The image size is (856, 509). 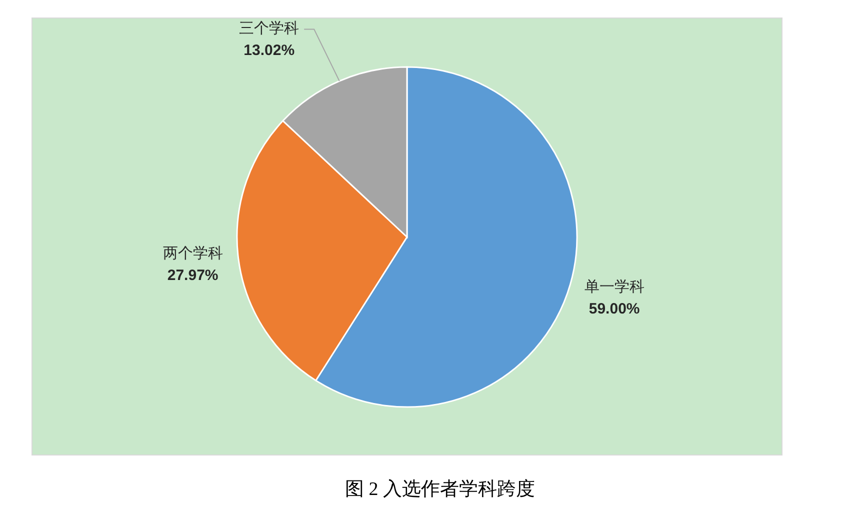 I want to click on slice-label: 两个学科, so click(x=192, y=253).